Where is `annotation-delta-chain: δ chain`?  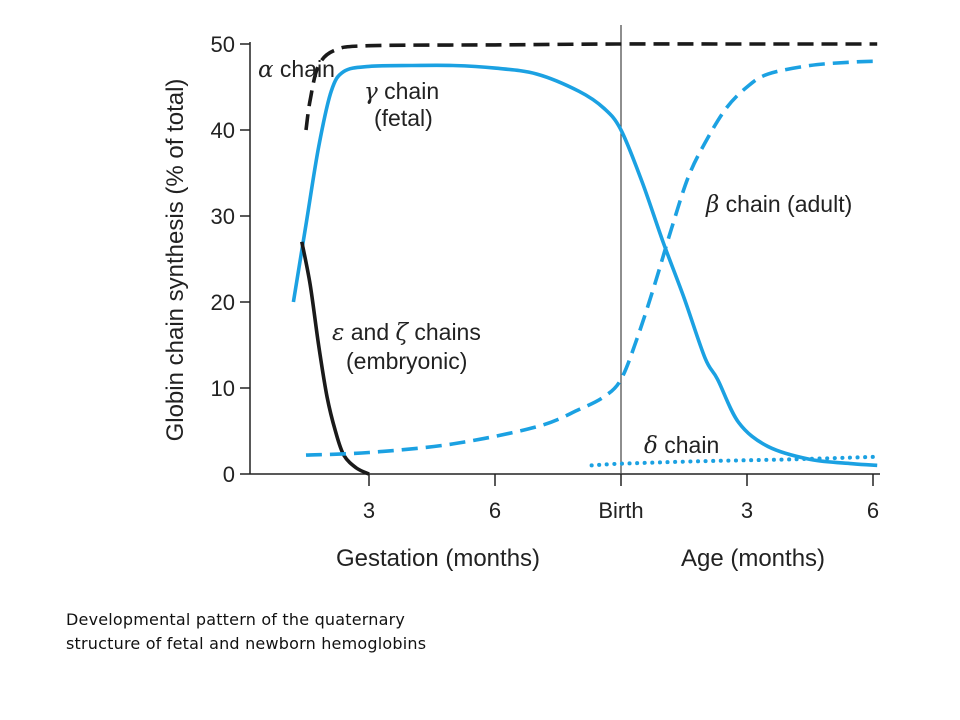 annotation-delta-chain: δ chain is located at coordinates (681, 445).